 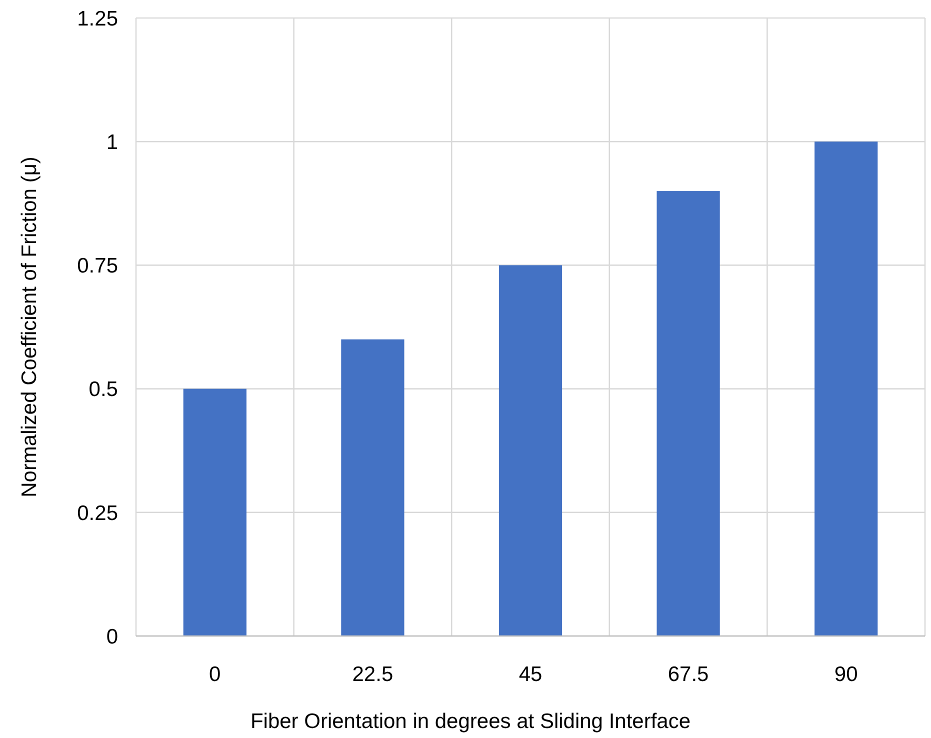 What do you see at coordinates (112, 142) in the screenshot?
I see `y-tick-label: 1` at bounding box center [112, 142].